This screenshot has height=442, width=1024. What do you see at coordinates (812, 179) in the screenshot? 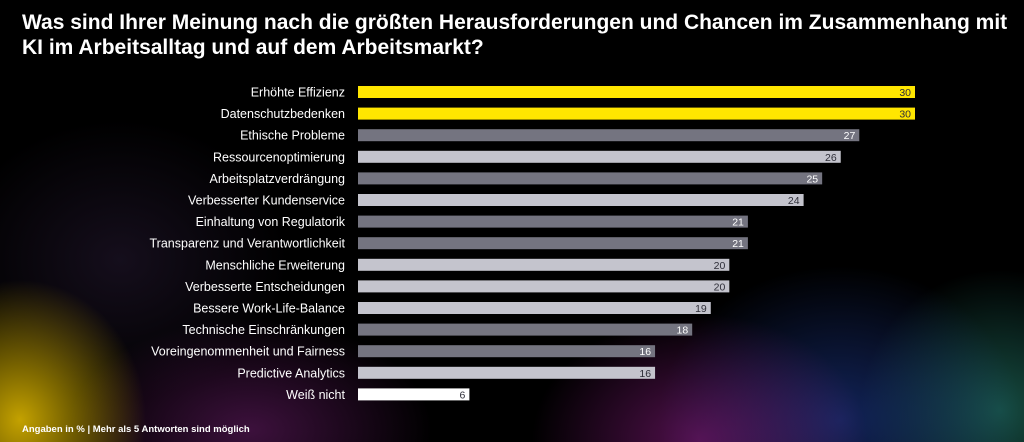
I see `value-label: 25` at bounding box center [812, 179].